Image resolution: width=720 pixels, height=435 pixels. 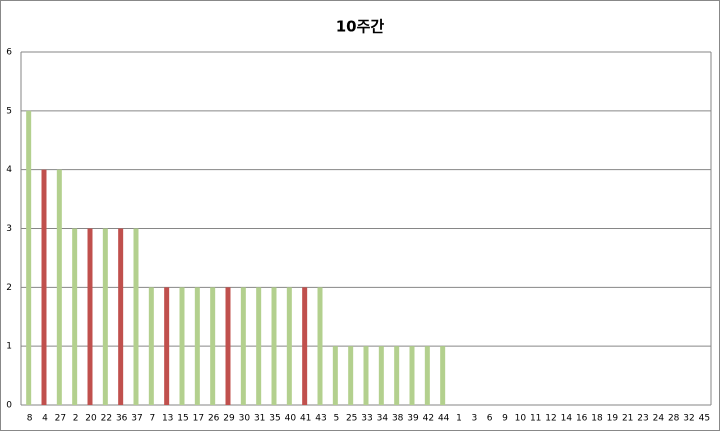 I want to click on y-tick-label: 0, so click(x=9, y=406).